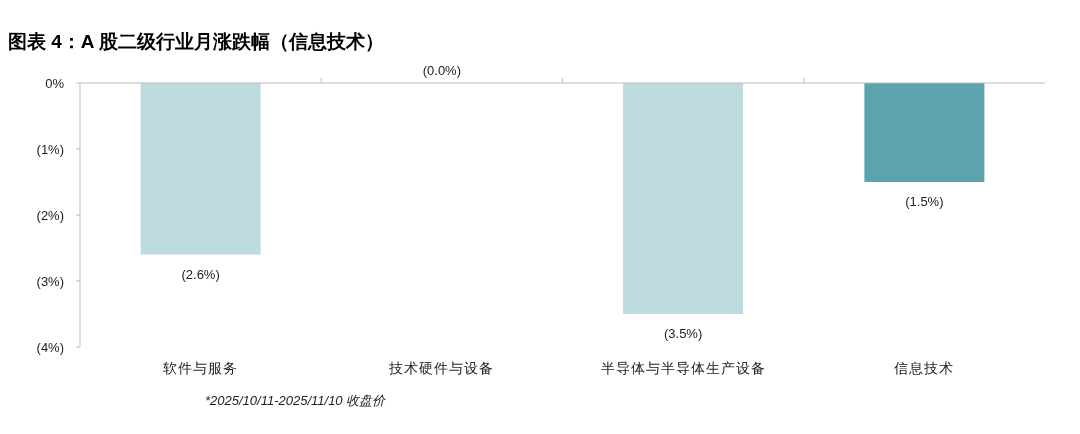 This screenshot has height=434, width=1080. What do you see at coordinates (442, 70) in the screenshot?
I see `data-label: (0.0%)` at bounding box center [442, 70].